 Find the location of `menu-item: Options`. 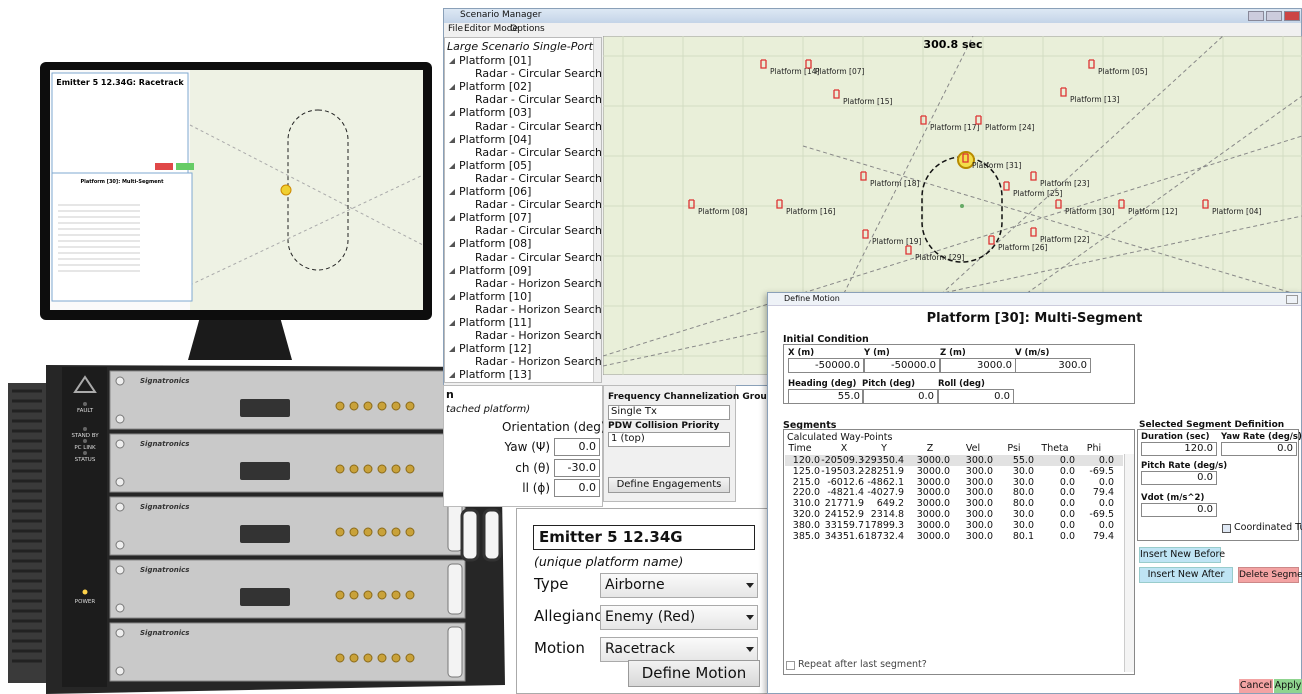

menu-item: Options is located at coordinates (527, 29).